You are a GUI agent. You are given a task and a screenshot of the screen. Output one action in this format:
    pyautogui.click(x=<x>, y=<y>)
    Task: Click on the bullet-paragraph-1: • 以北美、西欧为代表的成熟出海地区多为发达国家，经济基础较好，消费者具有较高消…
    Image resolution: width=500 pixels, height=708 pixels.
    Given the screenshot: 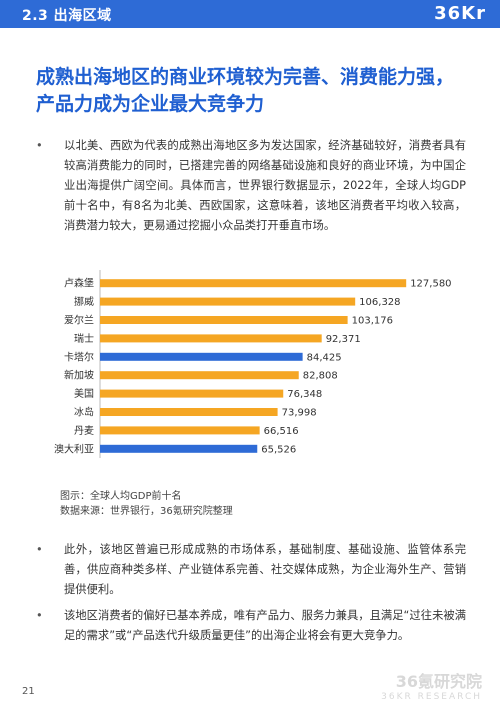 What is the action you would take?
    pyautogui.click(x=251, y=186)
    